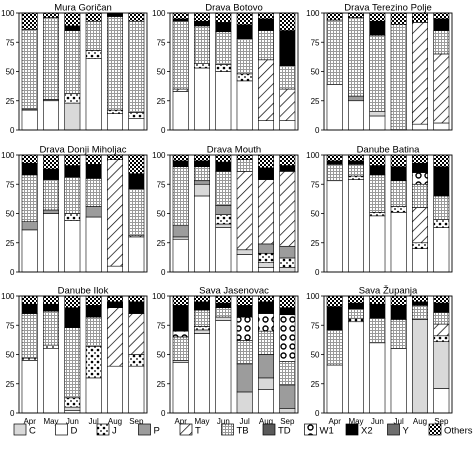 The height and width of the screenshot is (450, 474). I want to click on bar-segment-p-jul, so click(93, 212).